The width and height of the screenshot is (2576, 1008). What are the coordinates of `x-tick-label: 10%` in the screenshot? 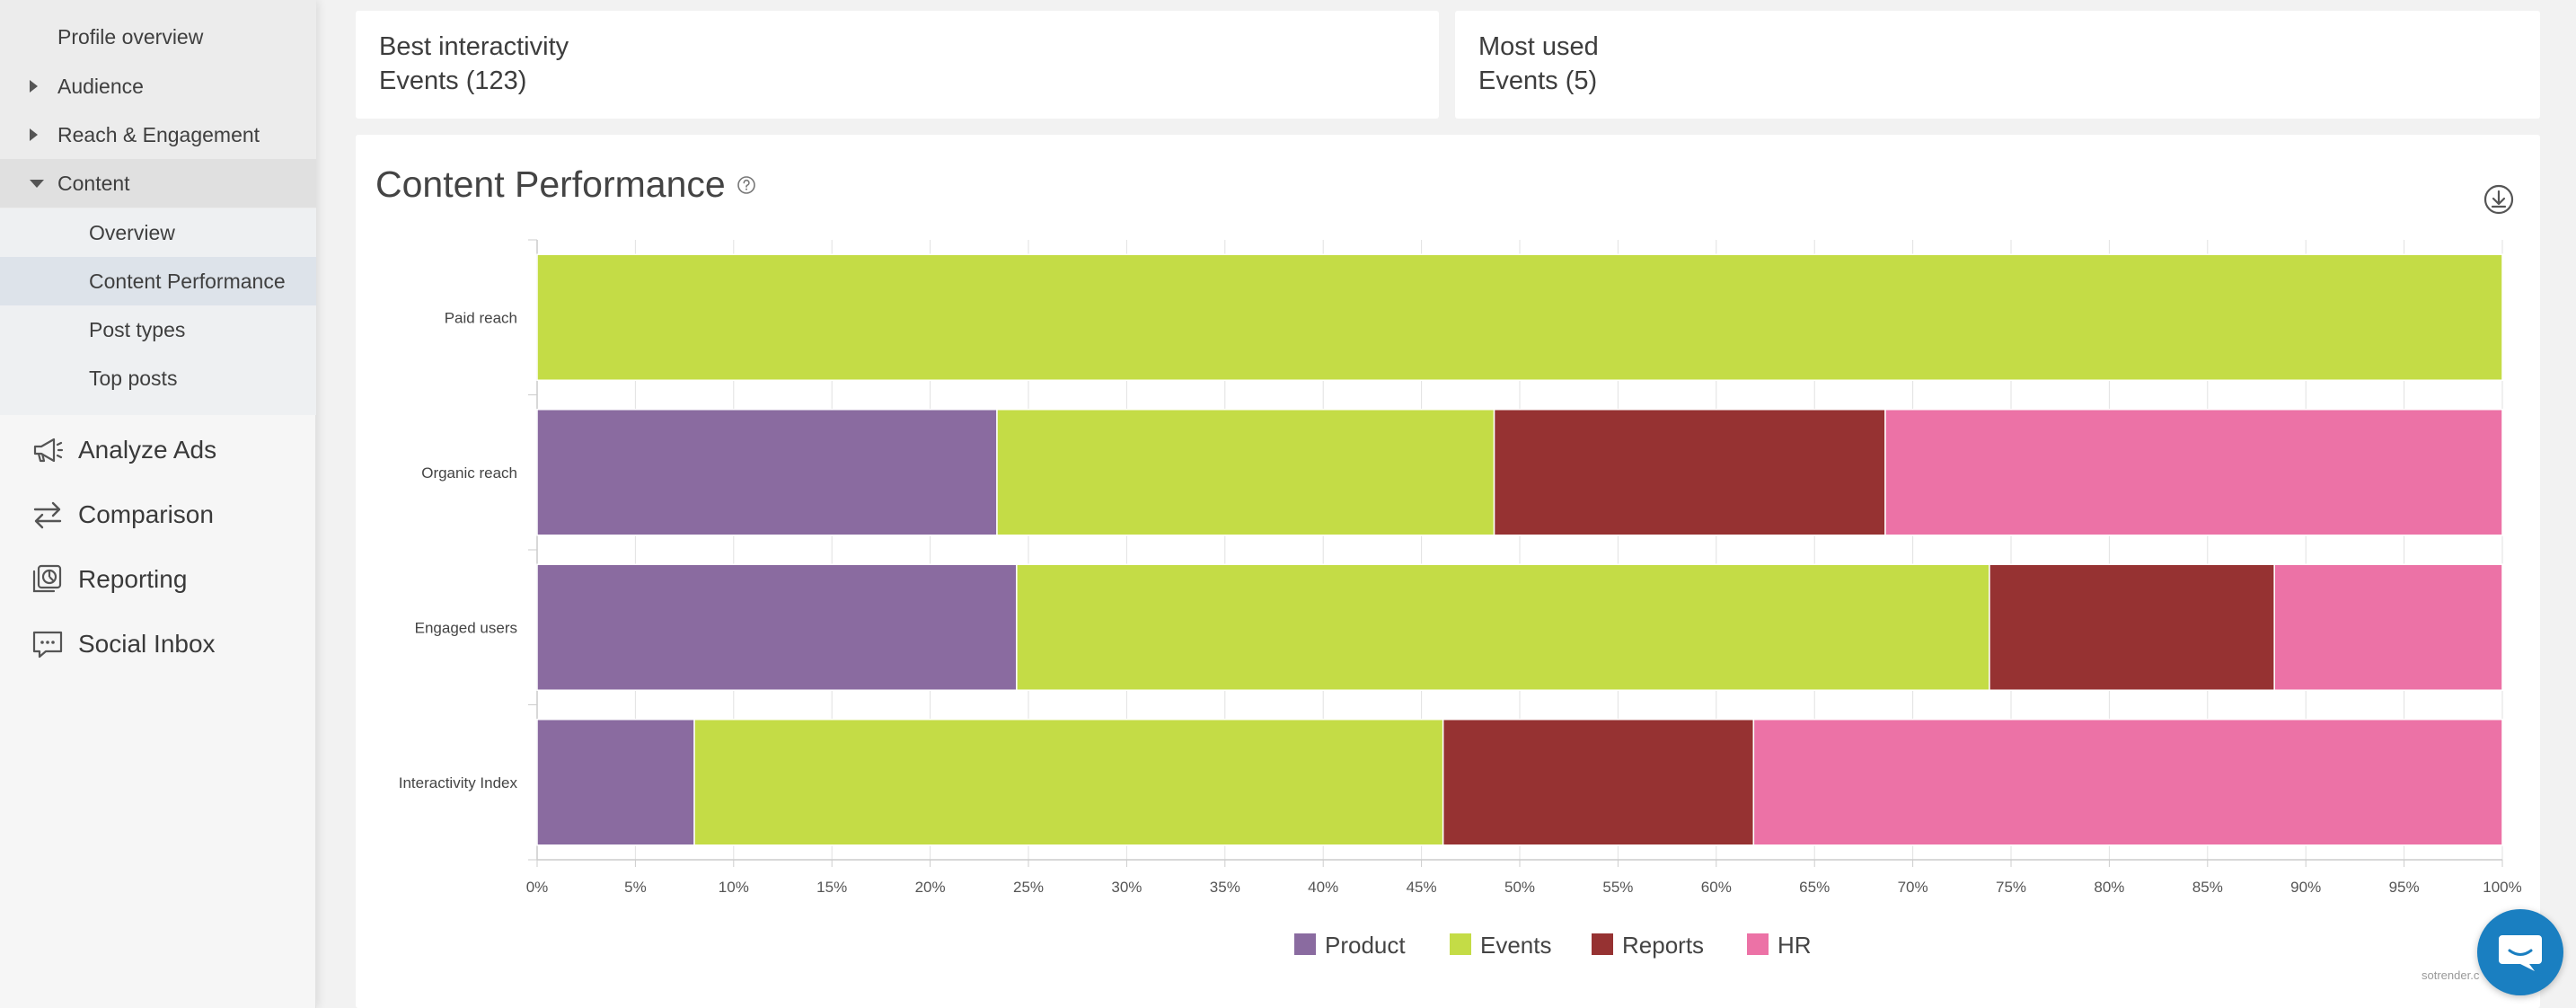 It's located at (734, 888).